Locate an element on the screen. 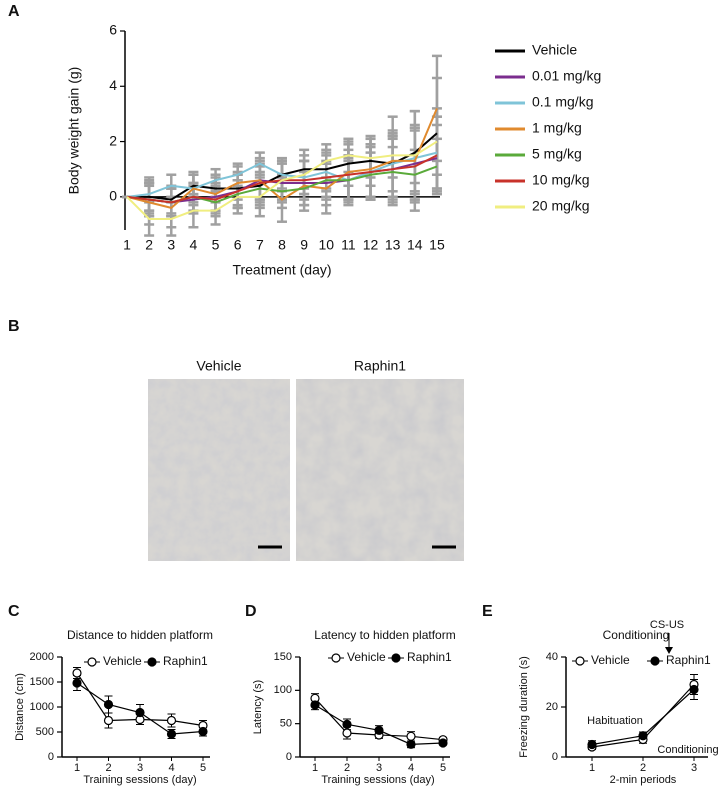  y-tick-label: 6 is located at coordinates (113, 30).